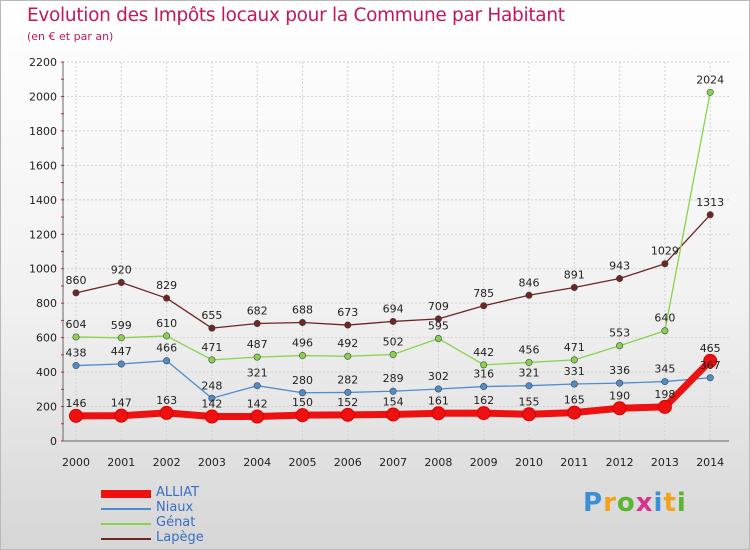  What do you see at coordinates (257, 373) in the screenshot?
I see `data-label: 321` at bounding box center [257, 373].